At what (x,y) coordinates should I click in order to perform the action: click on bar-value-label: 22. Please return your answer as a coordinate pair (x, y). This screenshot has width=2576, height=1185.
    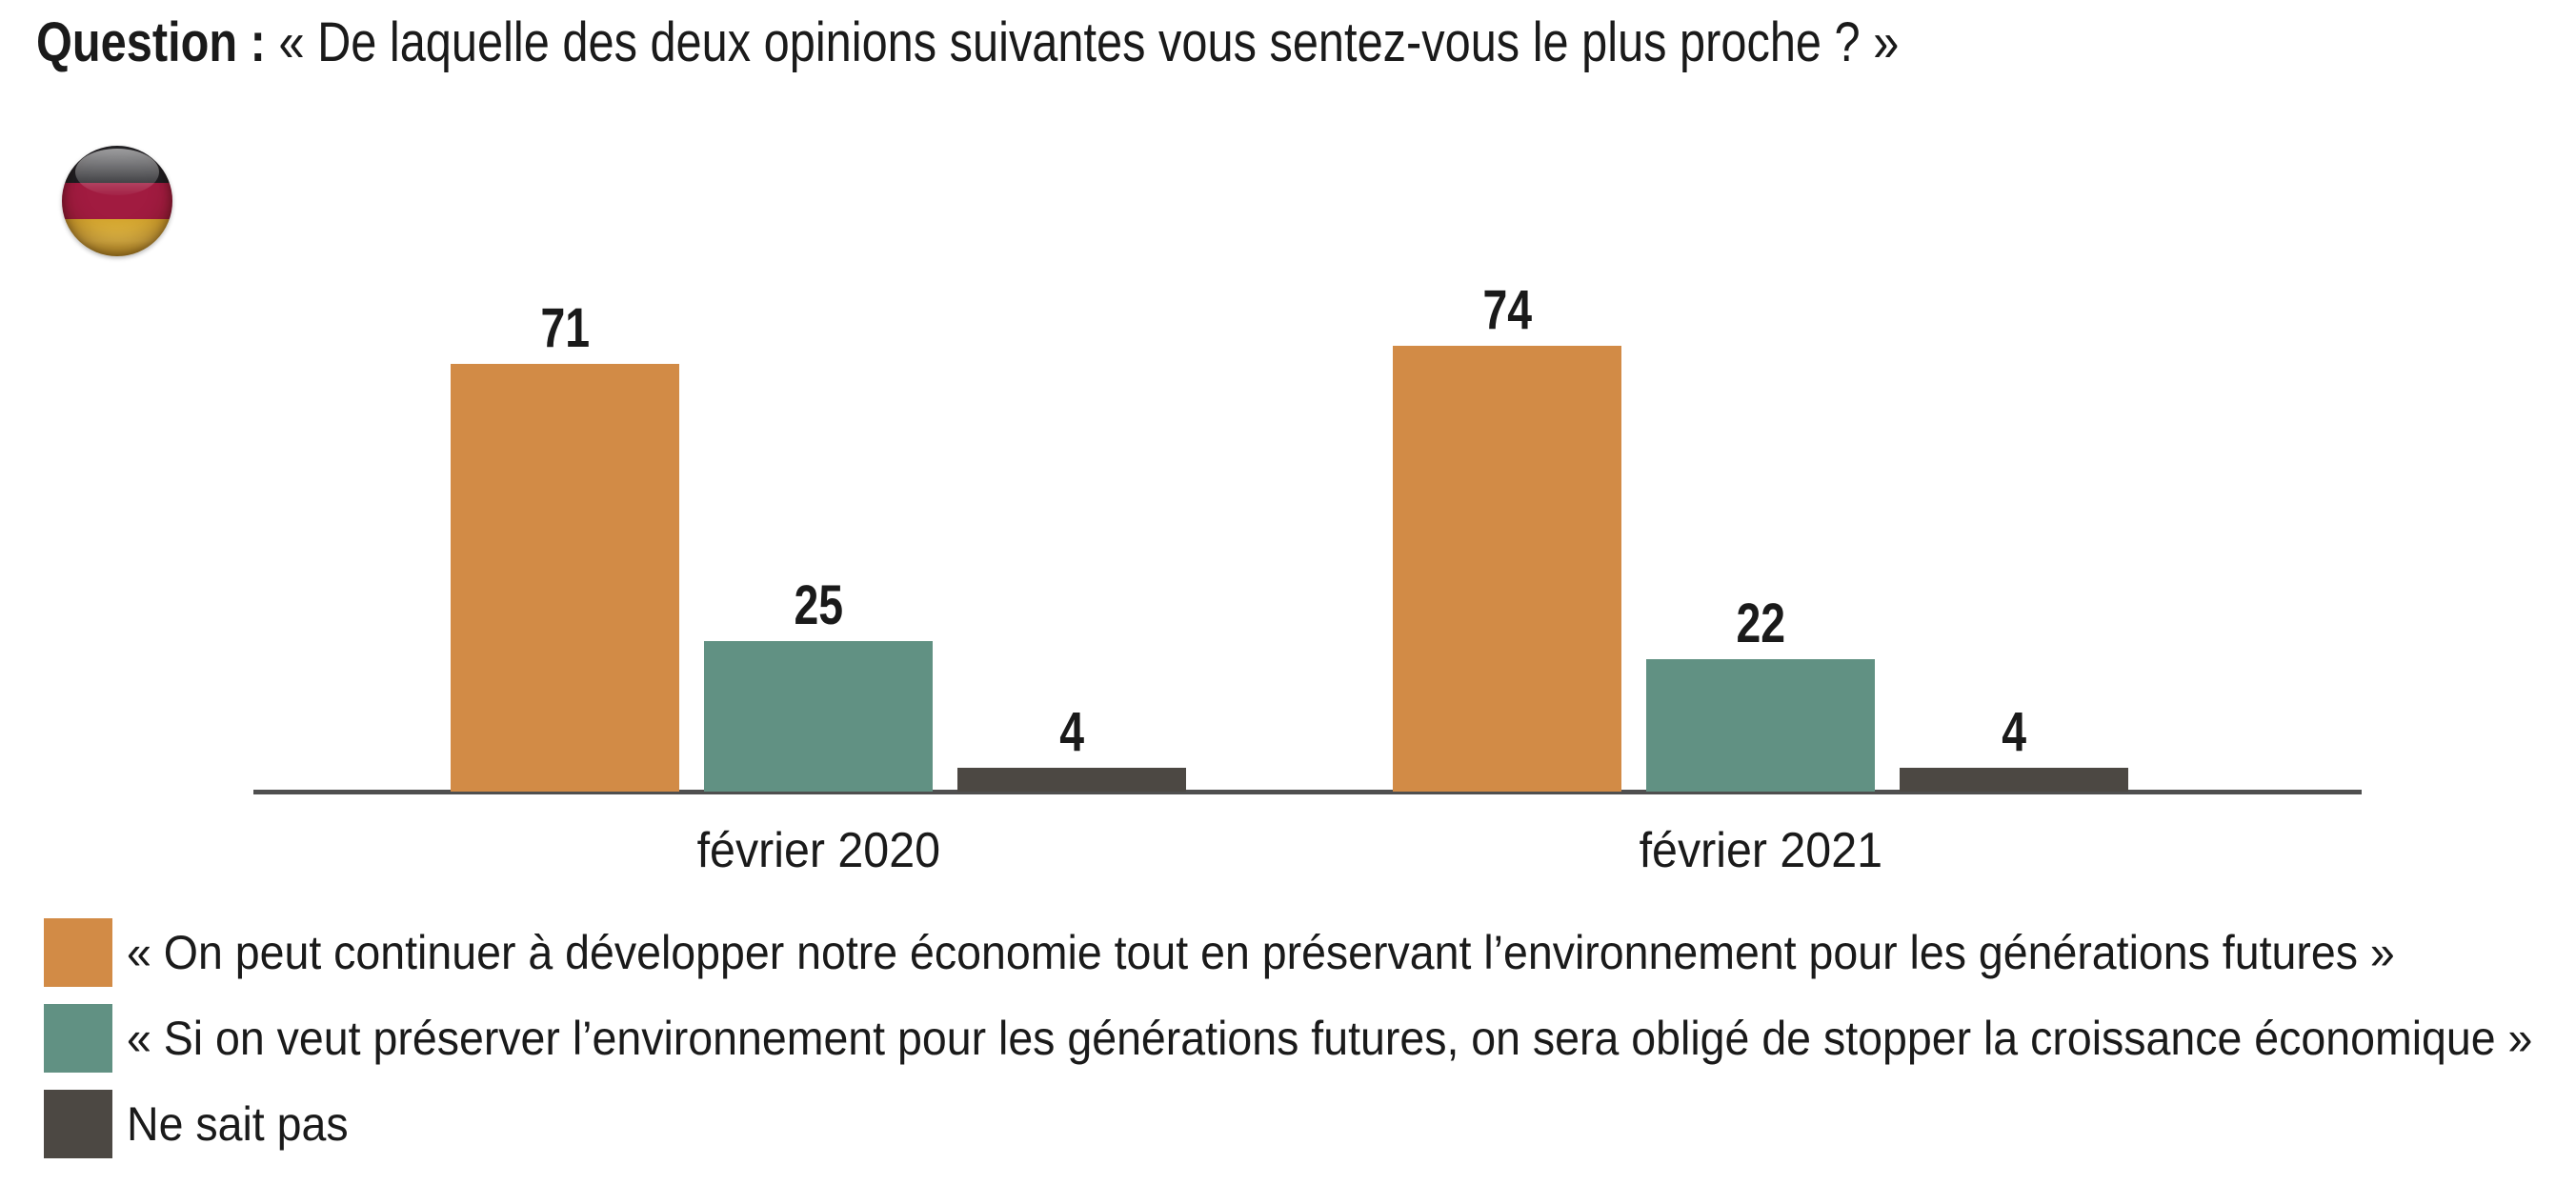
    Looking at the image, I should click on (1761, 624).